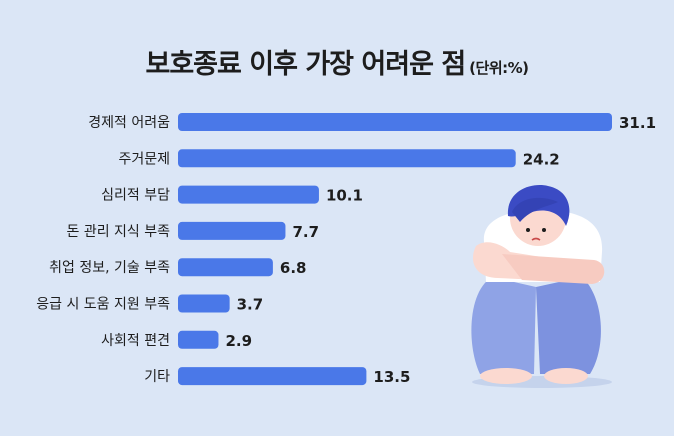 The height and width of the screenshot is (436, 674). What do you see at coordinates (637, 123) in the screenshot?
I see `value-label: 31.1` at bounding box center [637, 123].